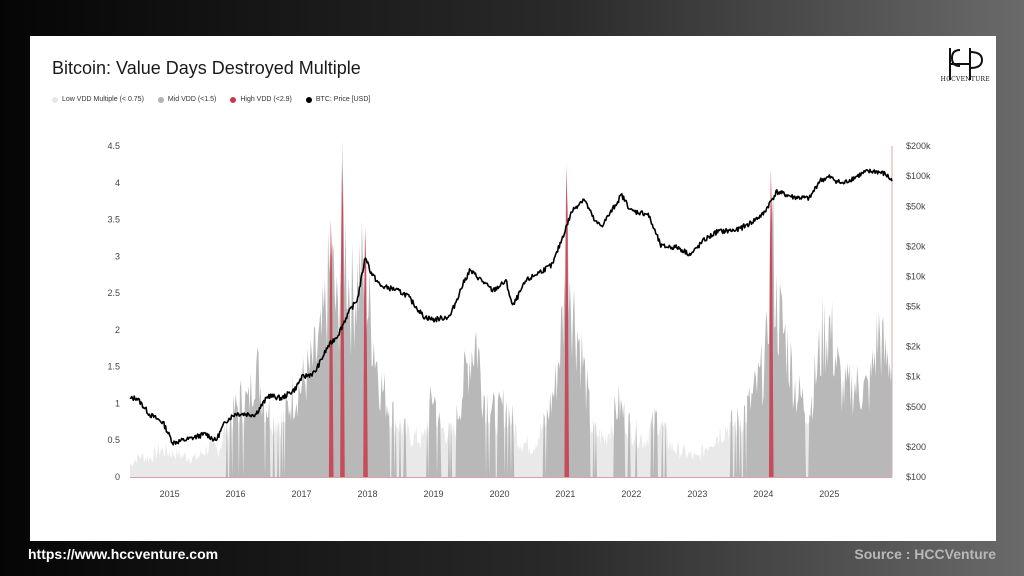  What do you see at coordinates (308, 99) in the screenshot?
I see `legend-dot-btc-price` at bounding box center [308, 99].